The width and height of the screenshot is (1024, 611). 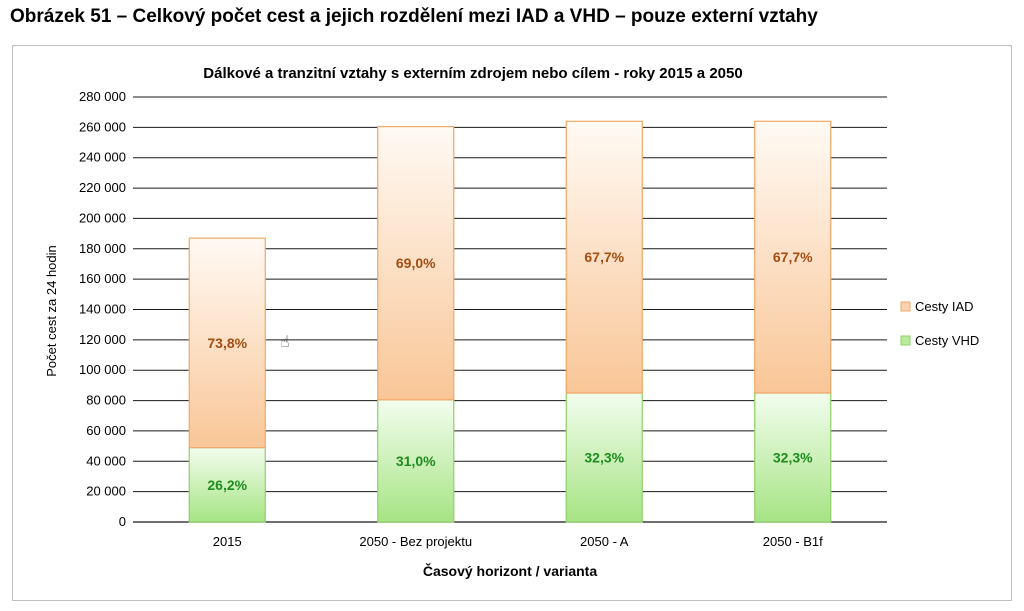 I want to click on y-tick-label: 60 000, so click(x=106, y=430).